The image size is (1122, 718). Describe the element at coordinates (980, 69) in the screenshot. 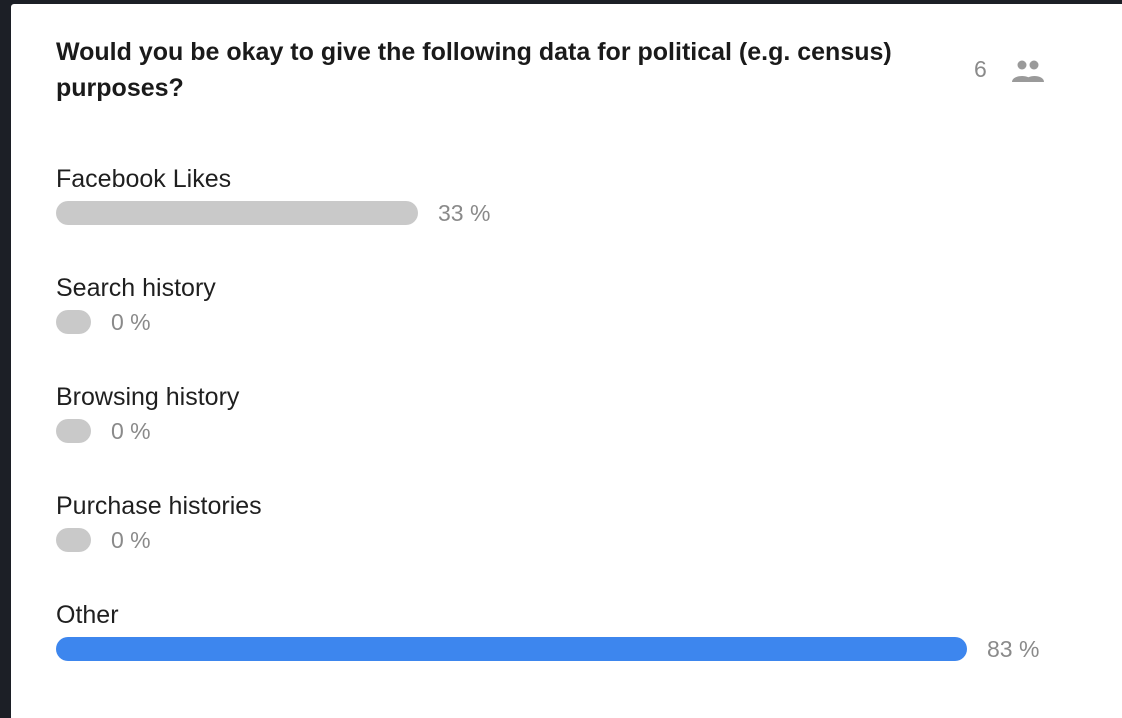

I see `voter-count: 6` at that location.